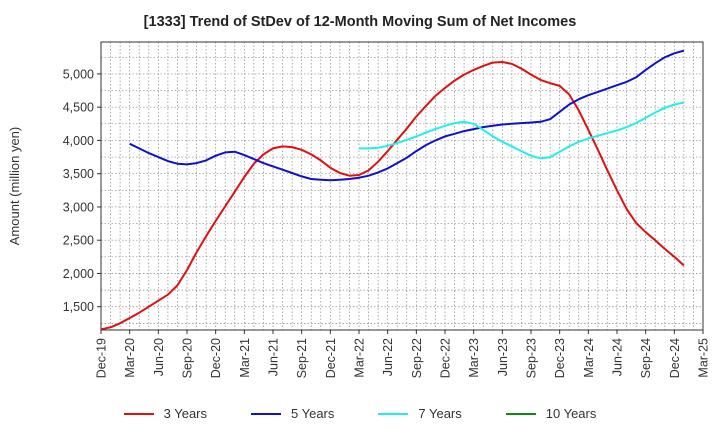  What do you see at coordinates (78, 74) in the screenshot?
I see `y-tick-label: 5,000` at bounding box center [78, 74].